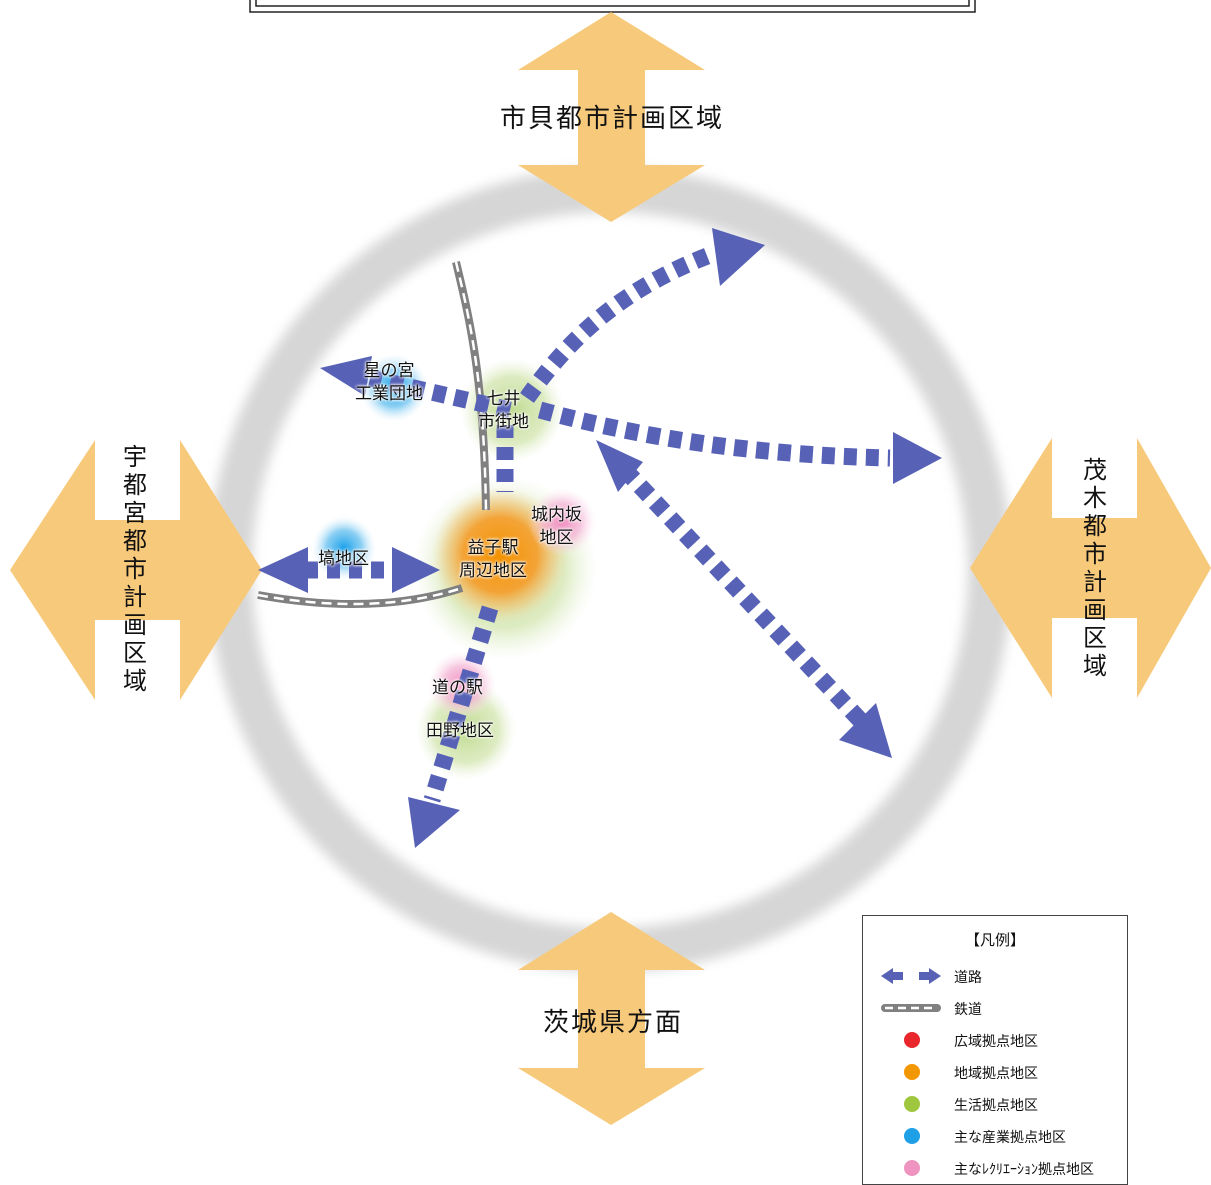 The image size is (1211, 1185). I want to click on arrowhead-hoshinomiya, so click(346, 376).